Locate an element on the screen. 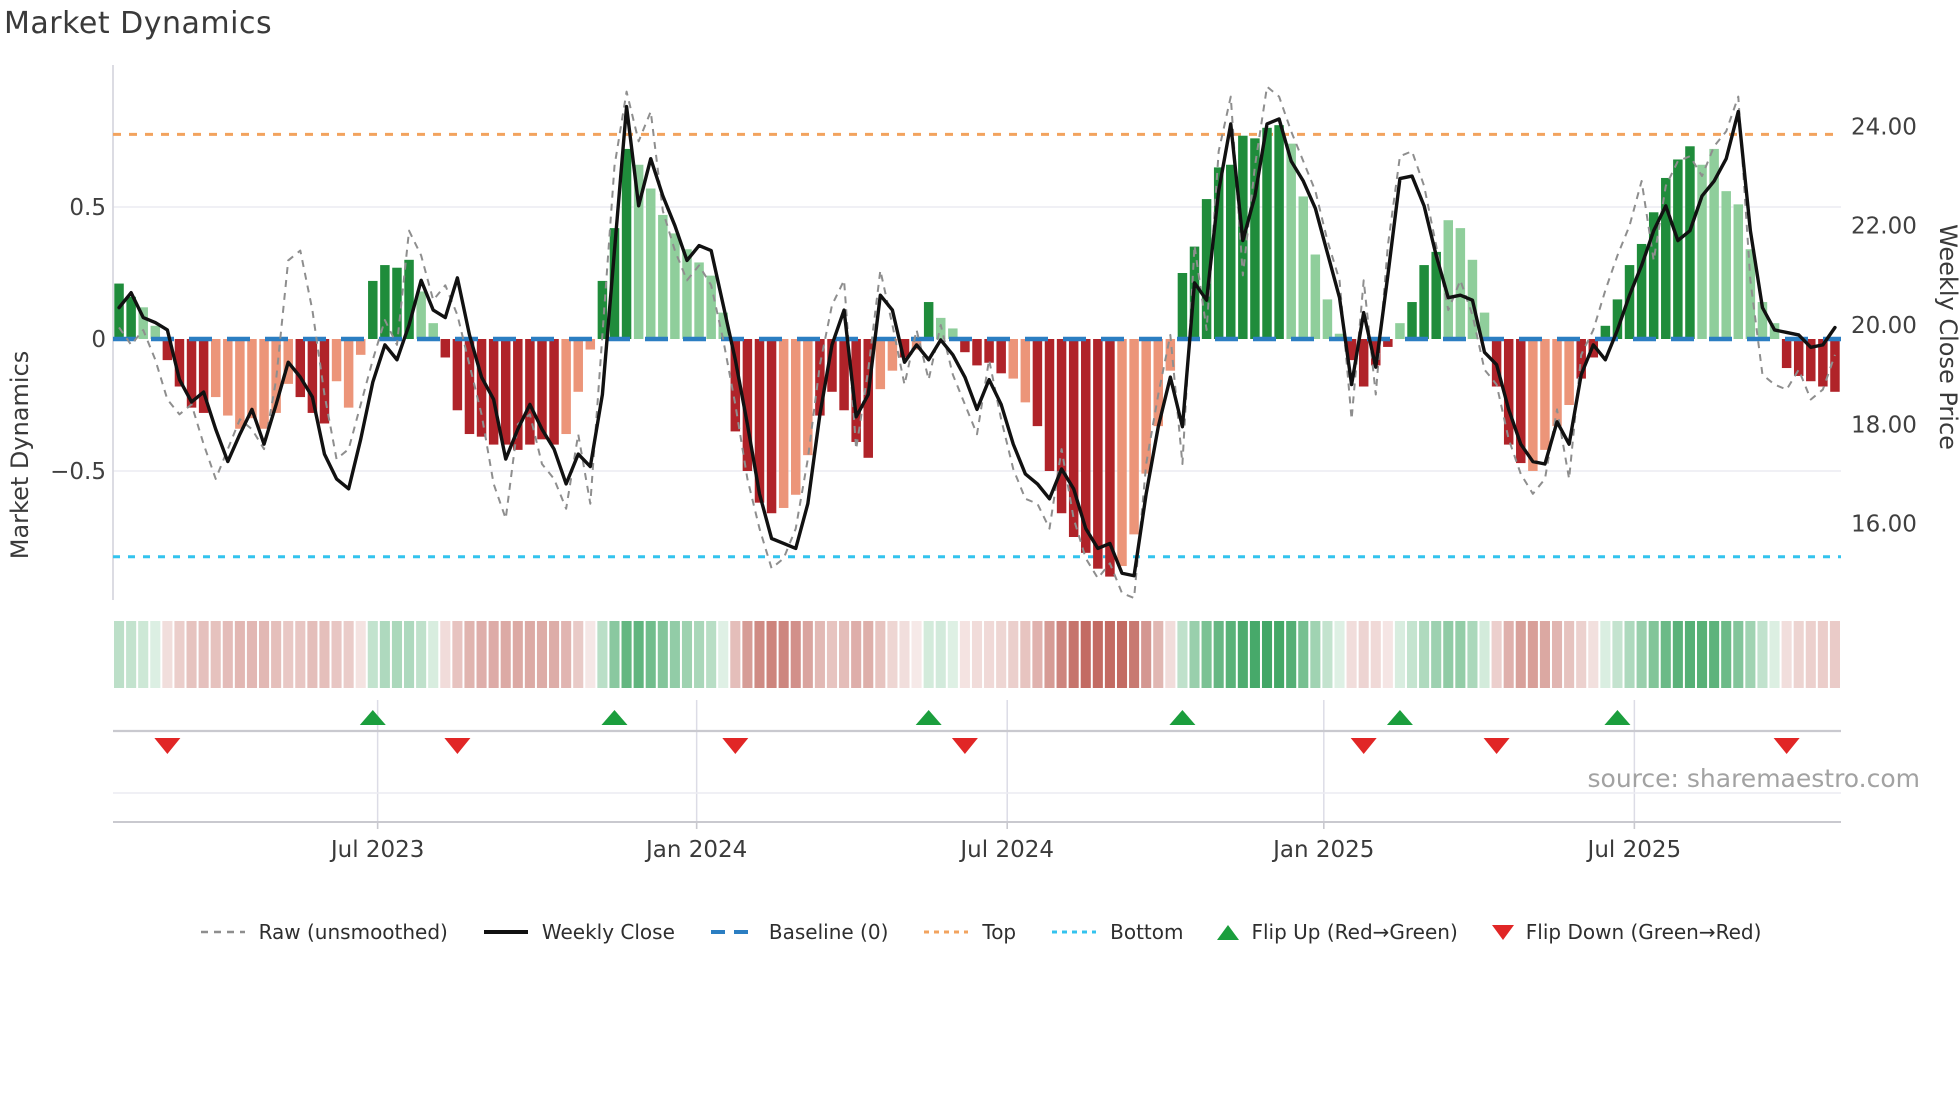 This screenshot has height=1102, width=1960. legend-item-close: Weekly Close is located at coordinates (578, 932).